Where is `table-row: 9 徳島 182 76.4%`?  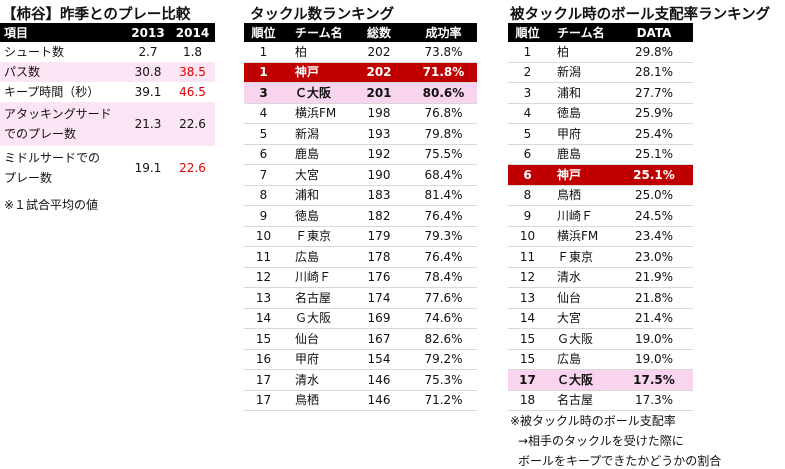 table-row: 9 徳島 182 76.4% is located at coordinates (360, 216).